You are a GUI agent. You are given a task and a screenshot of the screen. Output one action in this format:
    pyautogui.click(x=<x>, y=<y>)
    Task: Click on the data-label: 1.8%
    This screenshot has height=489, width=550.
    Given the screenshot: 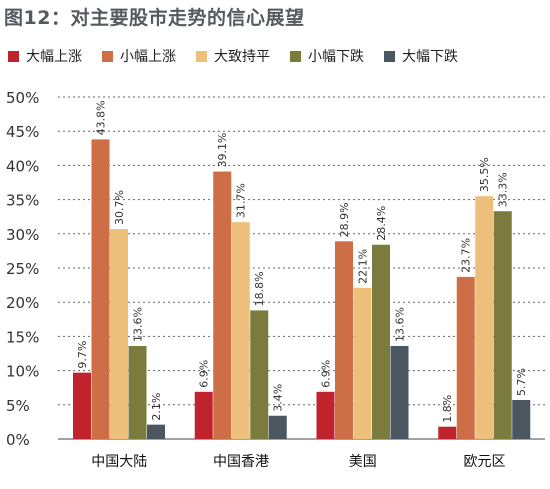 What is the action you would take?
    pyautogui.click(x=447, y=409)
    